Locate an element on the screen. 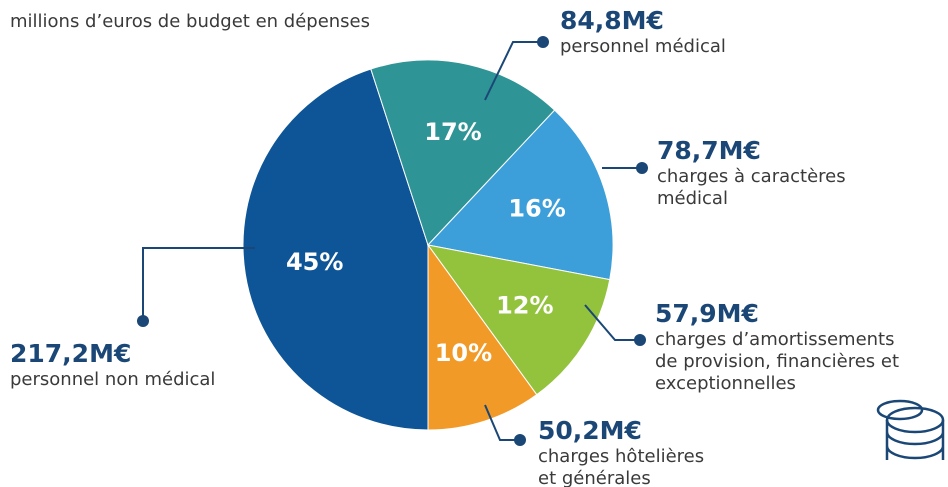  annotation-text: charges à caractères is located at coordinates (751, 176).